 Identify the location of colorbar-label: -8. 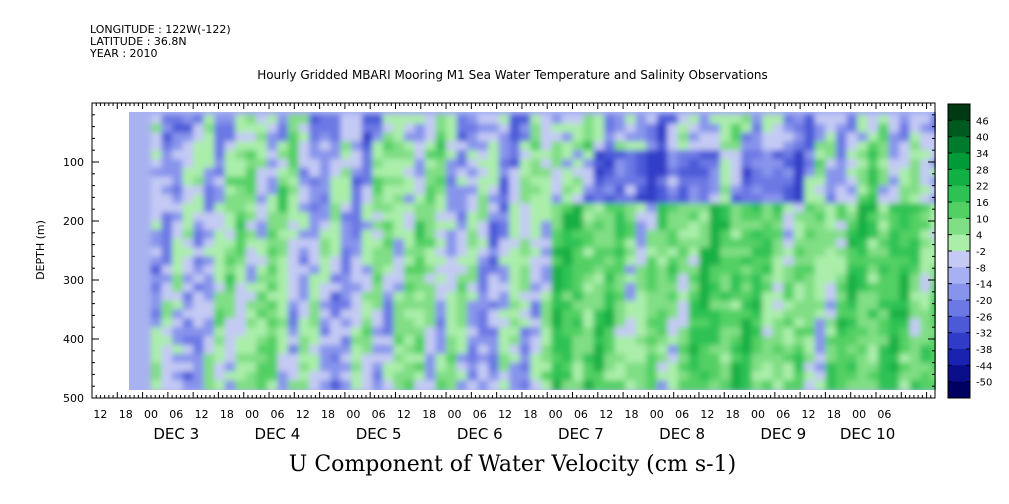
(981, 268).